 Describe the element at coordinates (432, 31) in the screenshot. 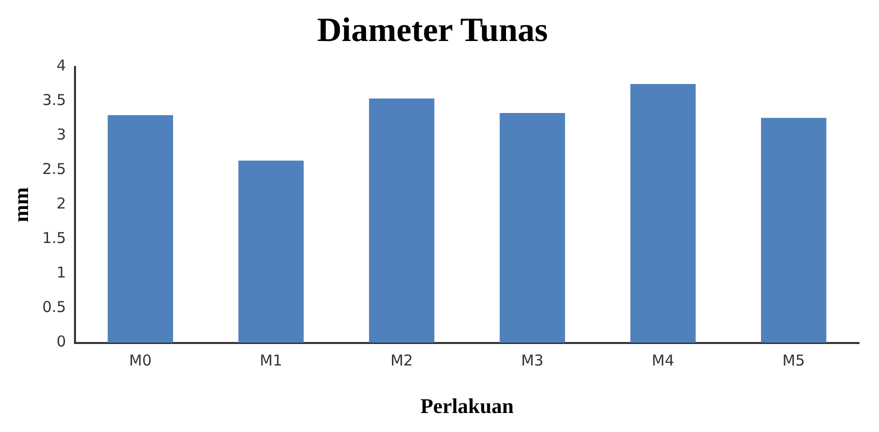

I see `chart-title: Diameter Tunas` at that location.